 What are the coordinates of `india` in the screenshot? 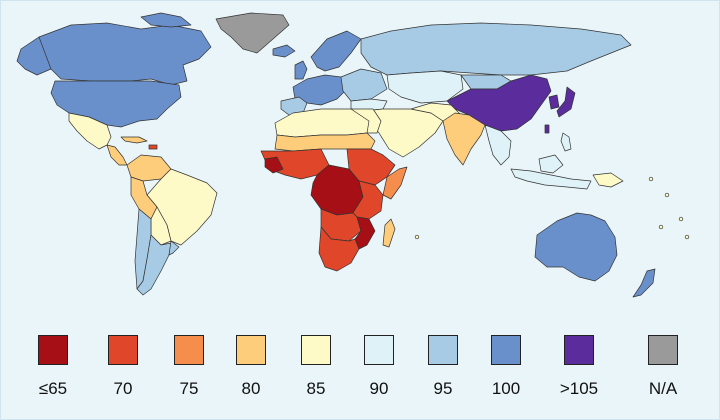 It's located at (464, 139).